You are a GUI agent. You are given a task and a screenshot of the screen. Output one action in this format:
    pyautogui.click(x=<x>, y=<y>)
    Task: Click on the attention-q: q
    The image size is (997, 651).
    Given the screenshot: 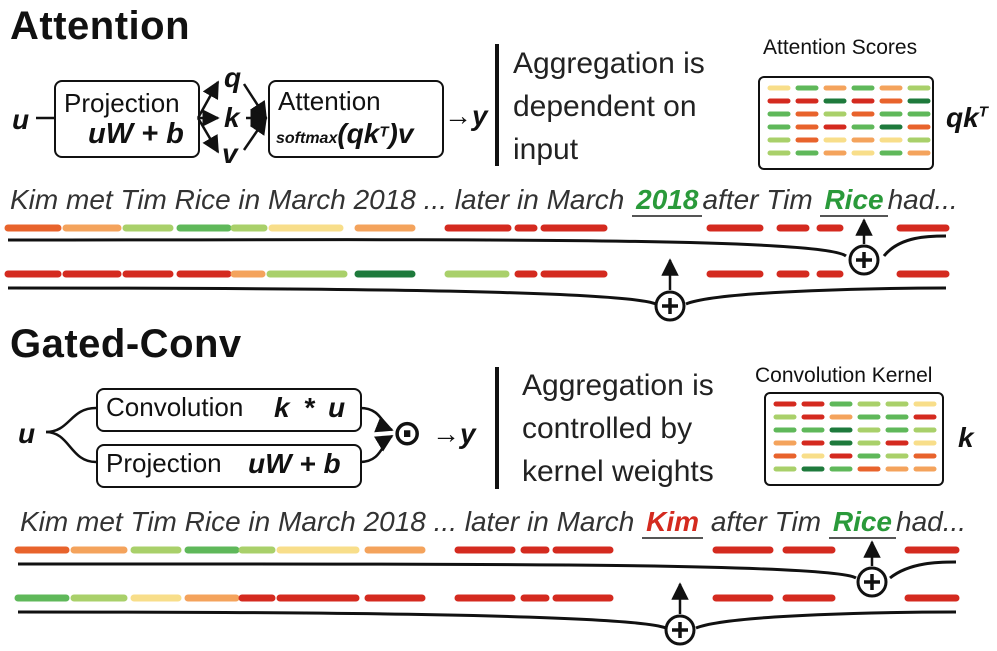 What is the action you would take?
    pyautogui.click(x=233, y=77)
    